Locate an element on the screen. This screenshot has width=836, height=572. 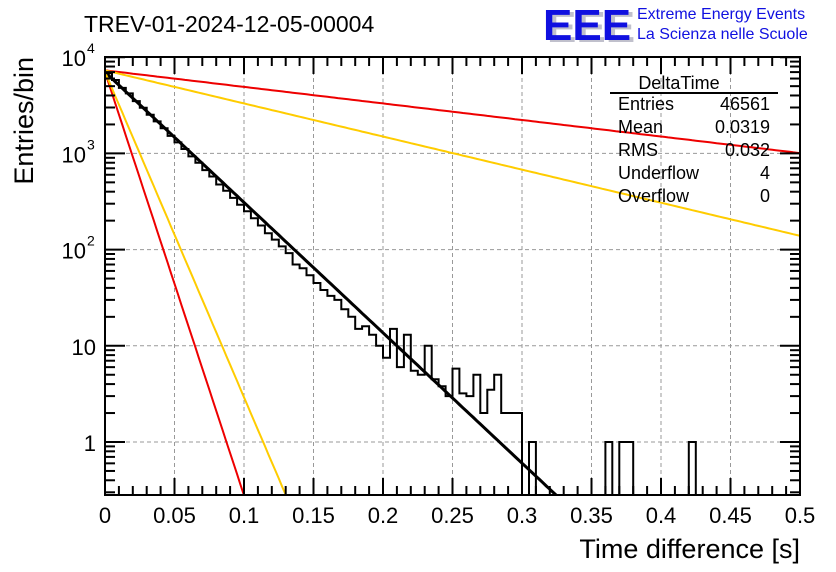
x-tick-label: 0.2 is located at coordinates (383, 515).